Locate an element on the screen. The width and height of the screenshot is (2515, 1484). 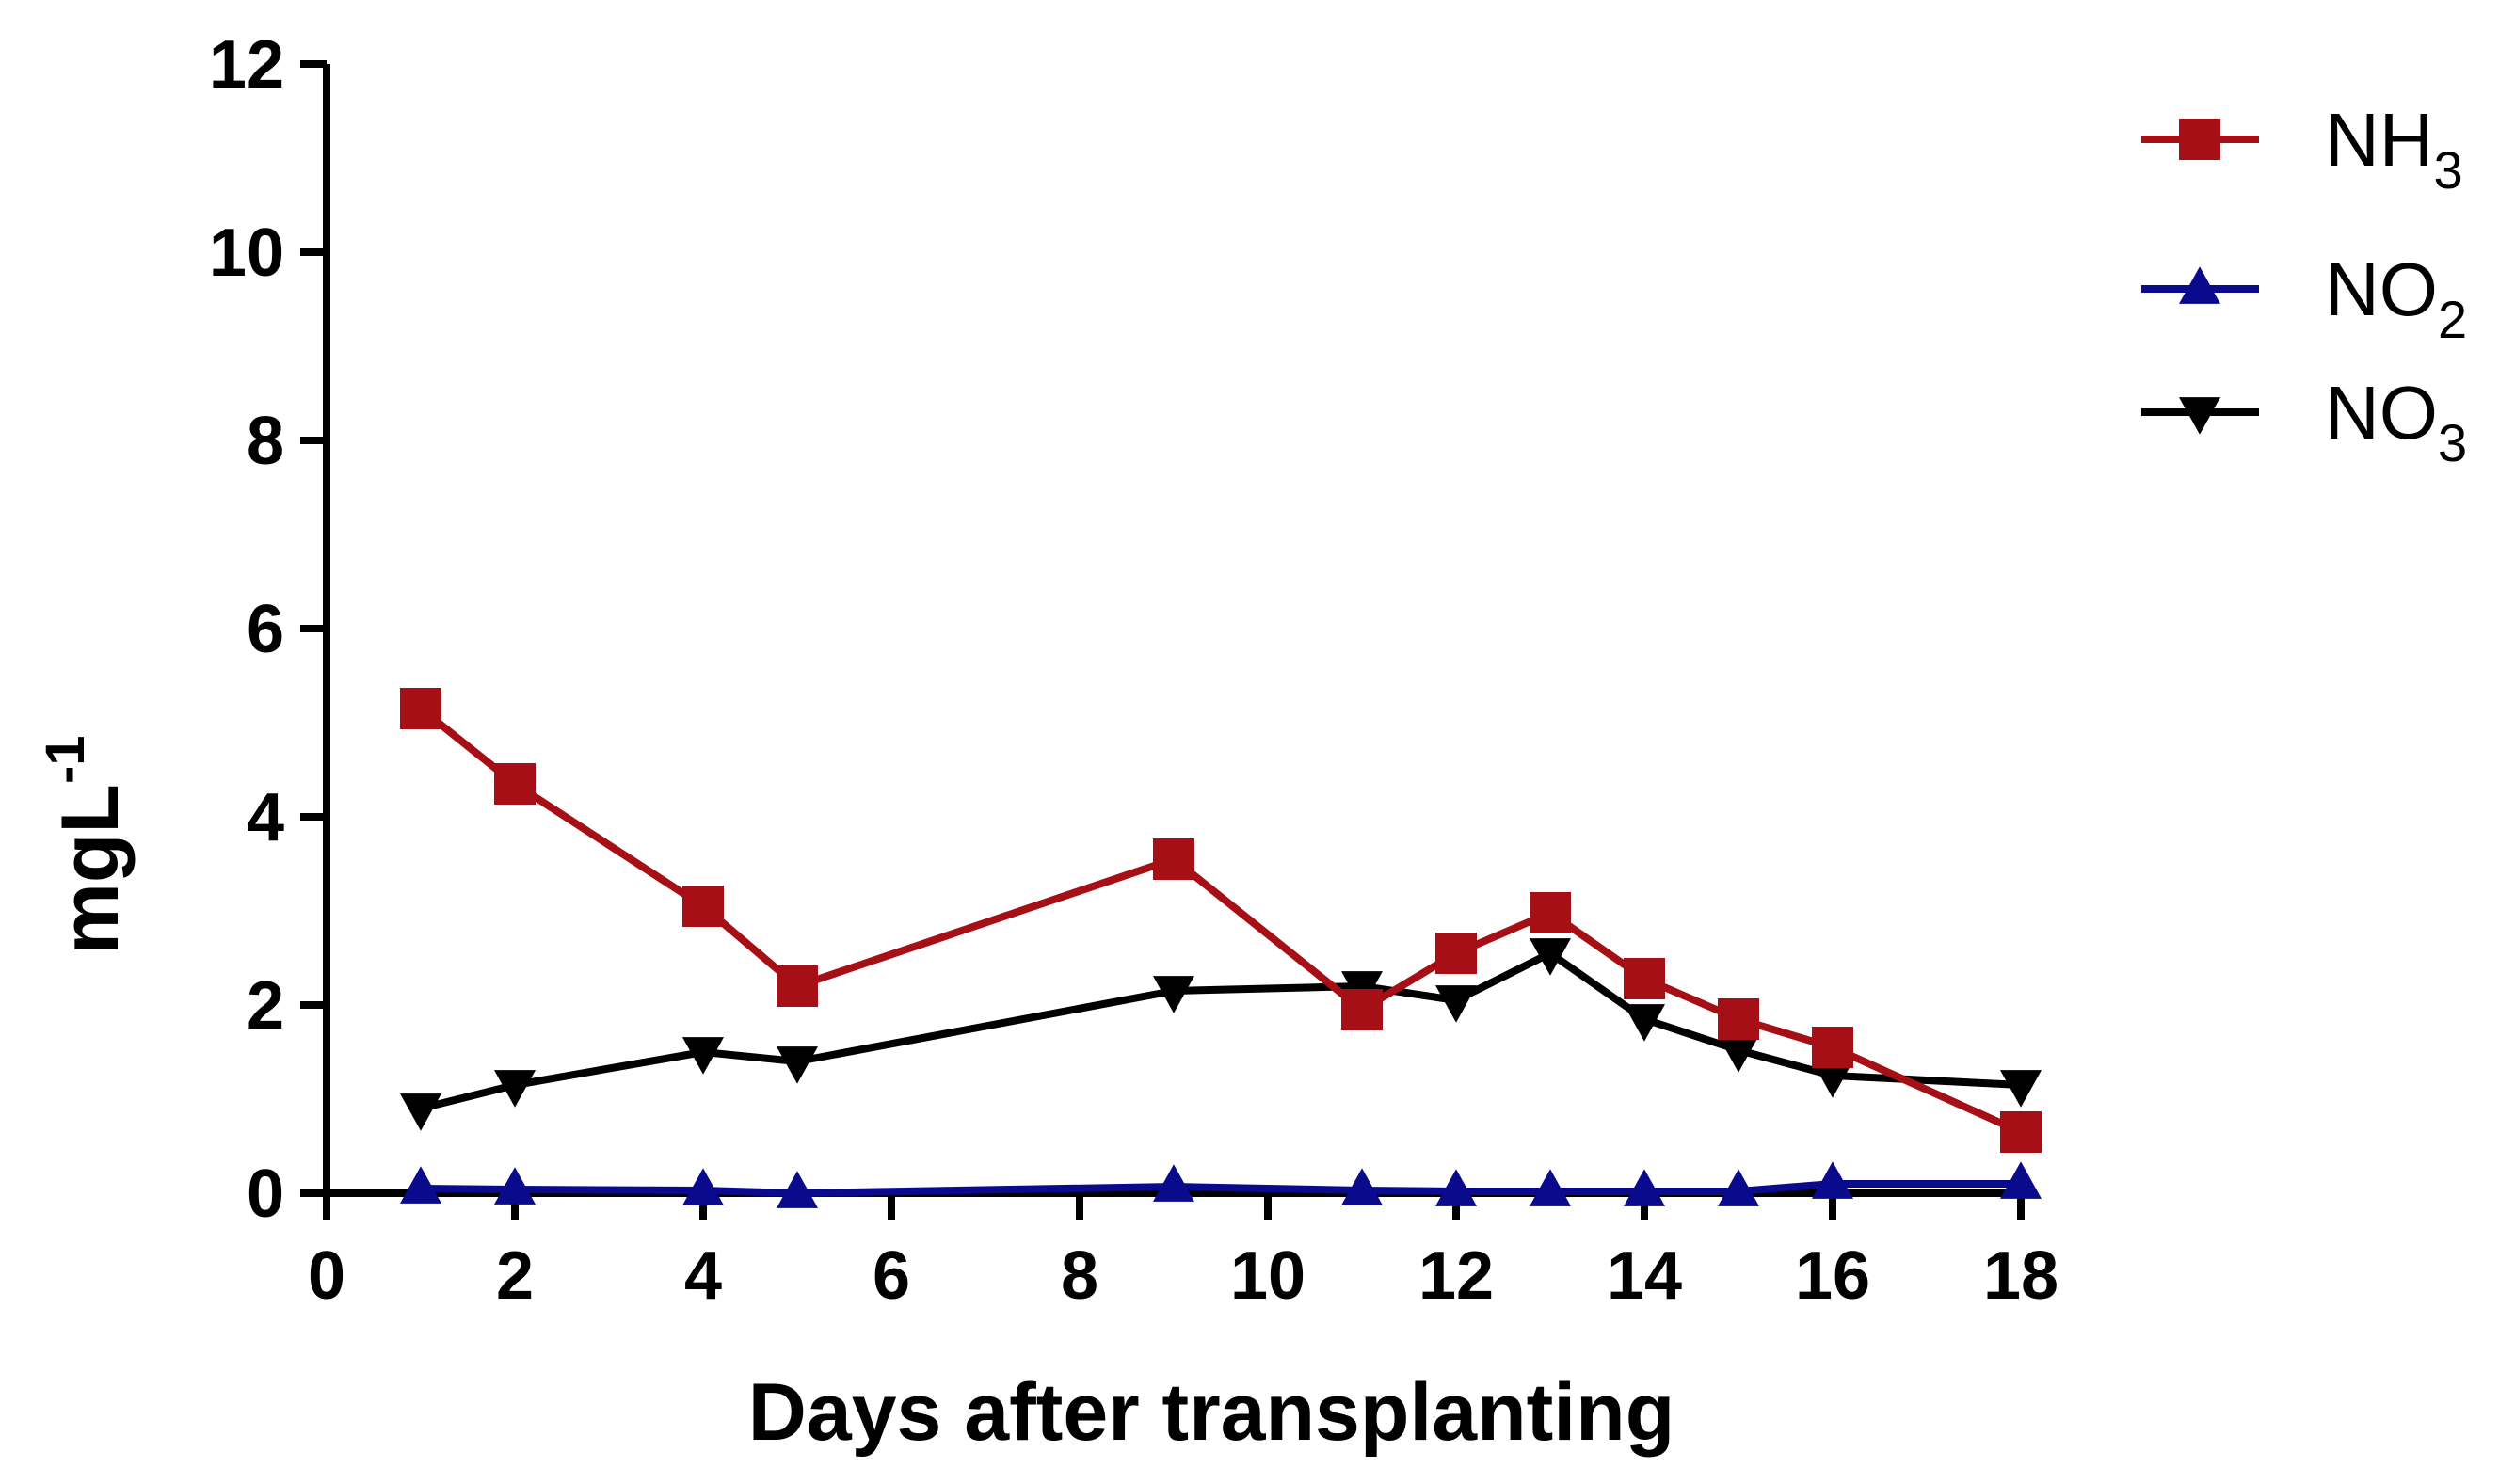
x-tick-label: 2 is located at coordinates (515, 1276).